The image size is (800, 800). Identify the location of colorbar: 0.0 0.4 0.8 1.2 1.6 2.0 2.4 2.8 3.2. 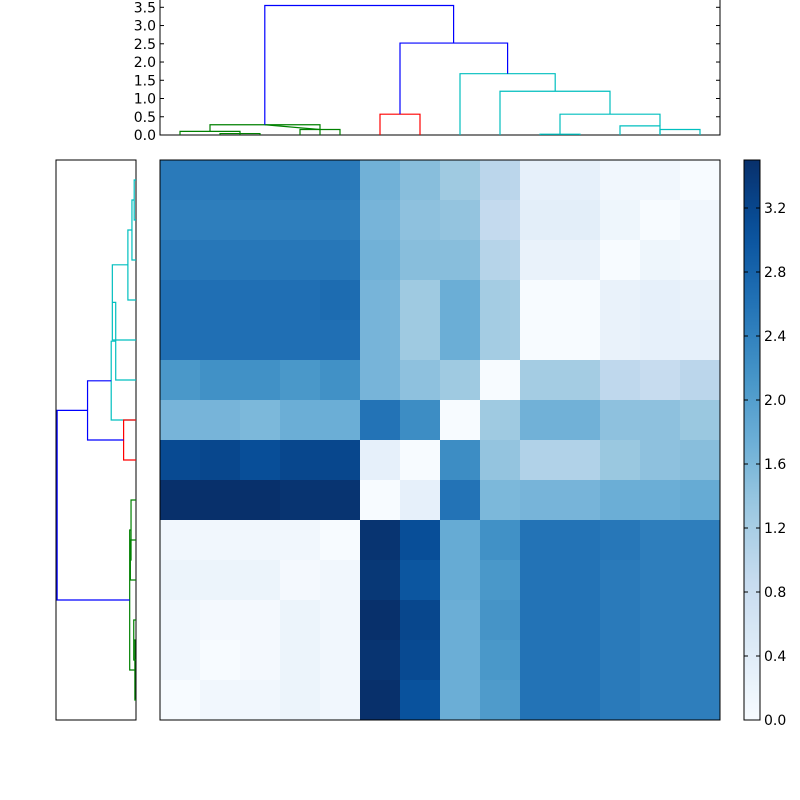
(764, 444).